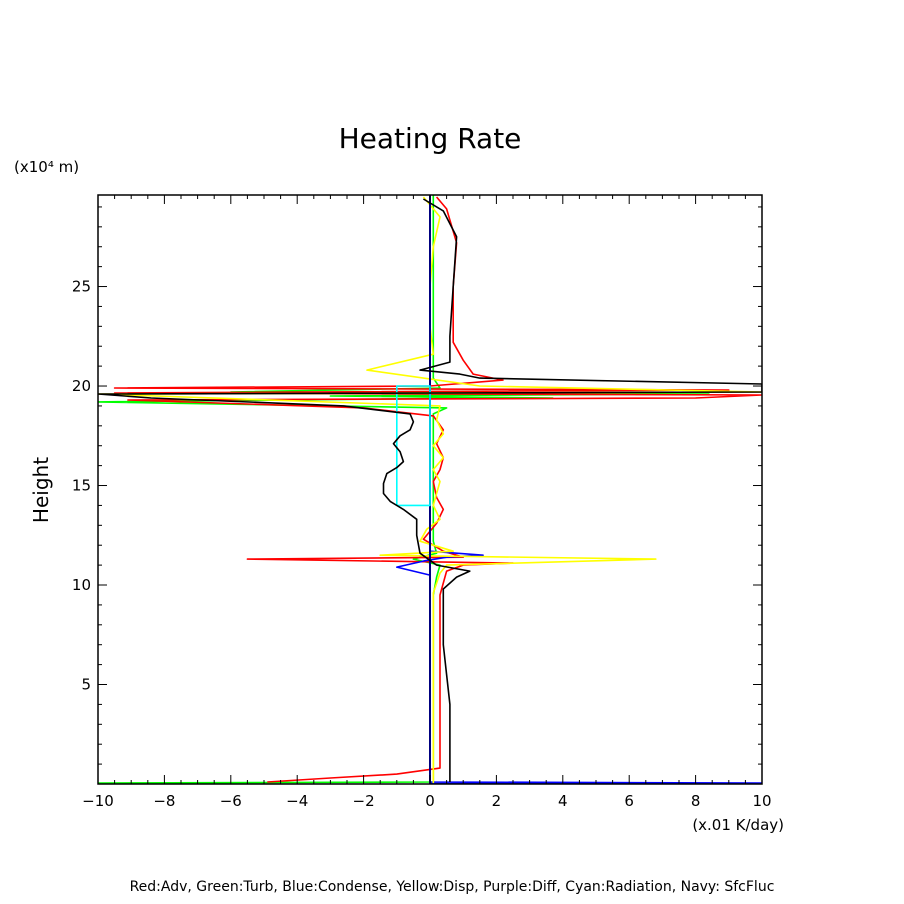  Describe the element at coordinates (81, 287) in the screenshot. I see `y-tick-label: 25` at that location.